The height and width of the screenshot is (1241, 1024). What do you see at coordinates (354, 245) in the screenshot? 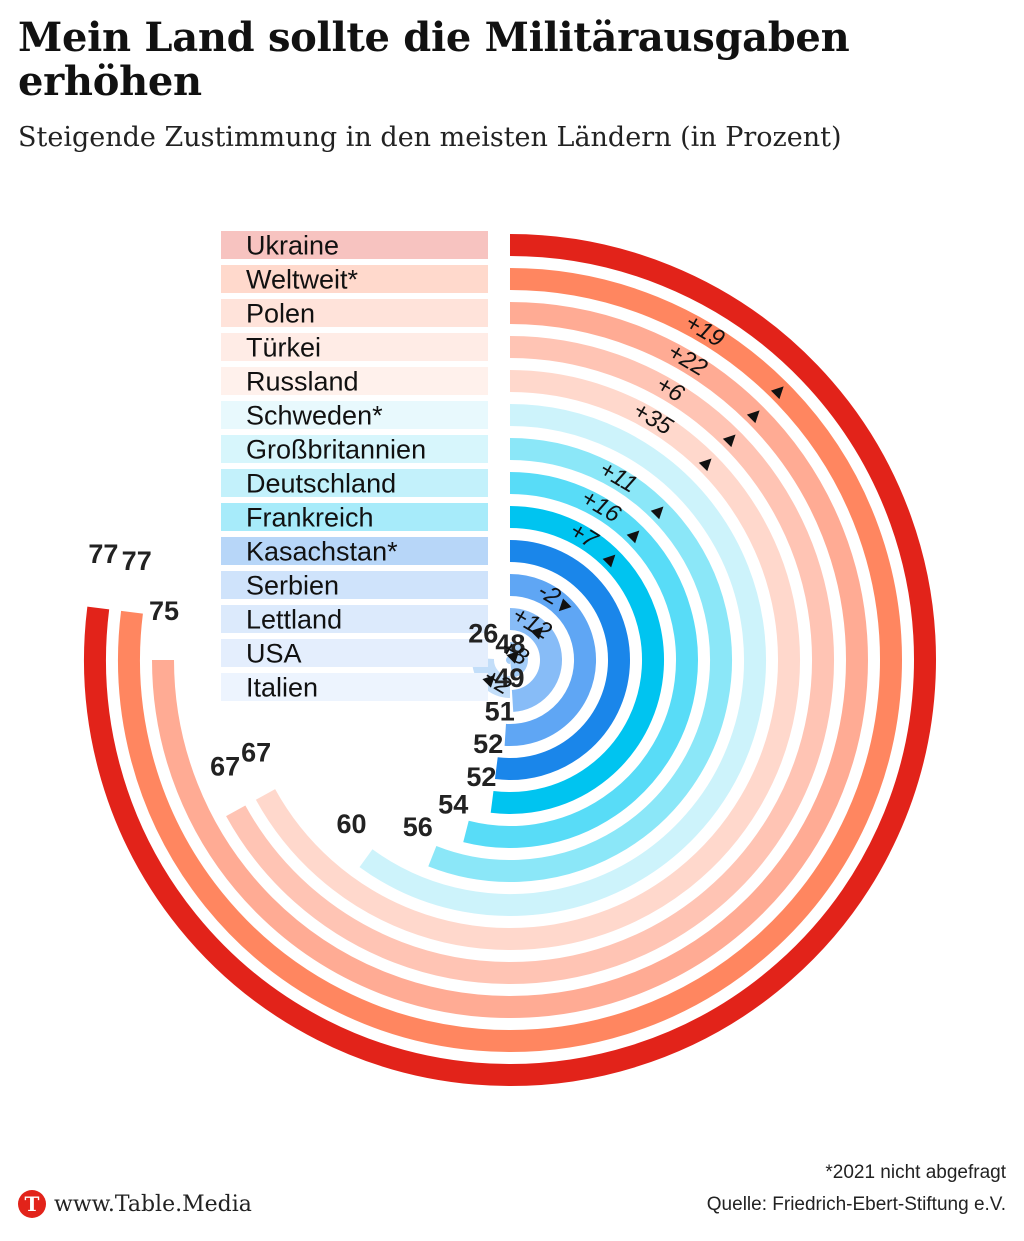
I see `legend-swatch-ukraine` at bounding box center [354, 245].